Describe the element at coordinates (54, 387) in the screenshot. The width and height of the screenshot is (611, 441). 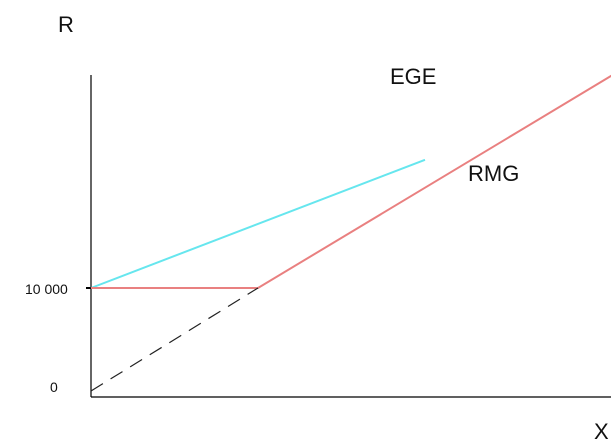
I see `y-tick-label-0: 0` at that location.